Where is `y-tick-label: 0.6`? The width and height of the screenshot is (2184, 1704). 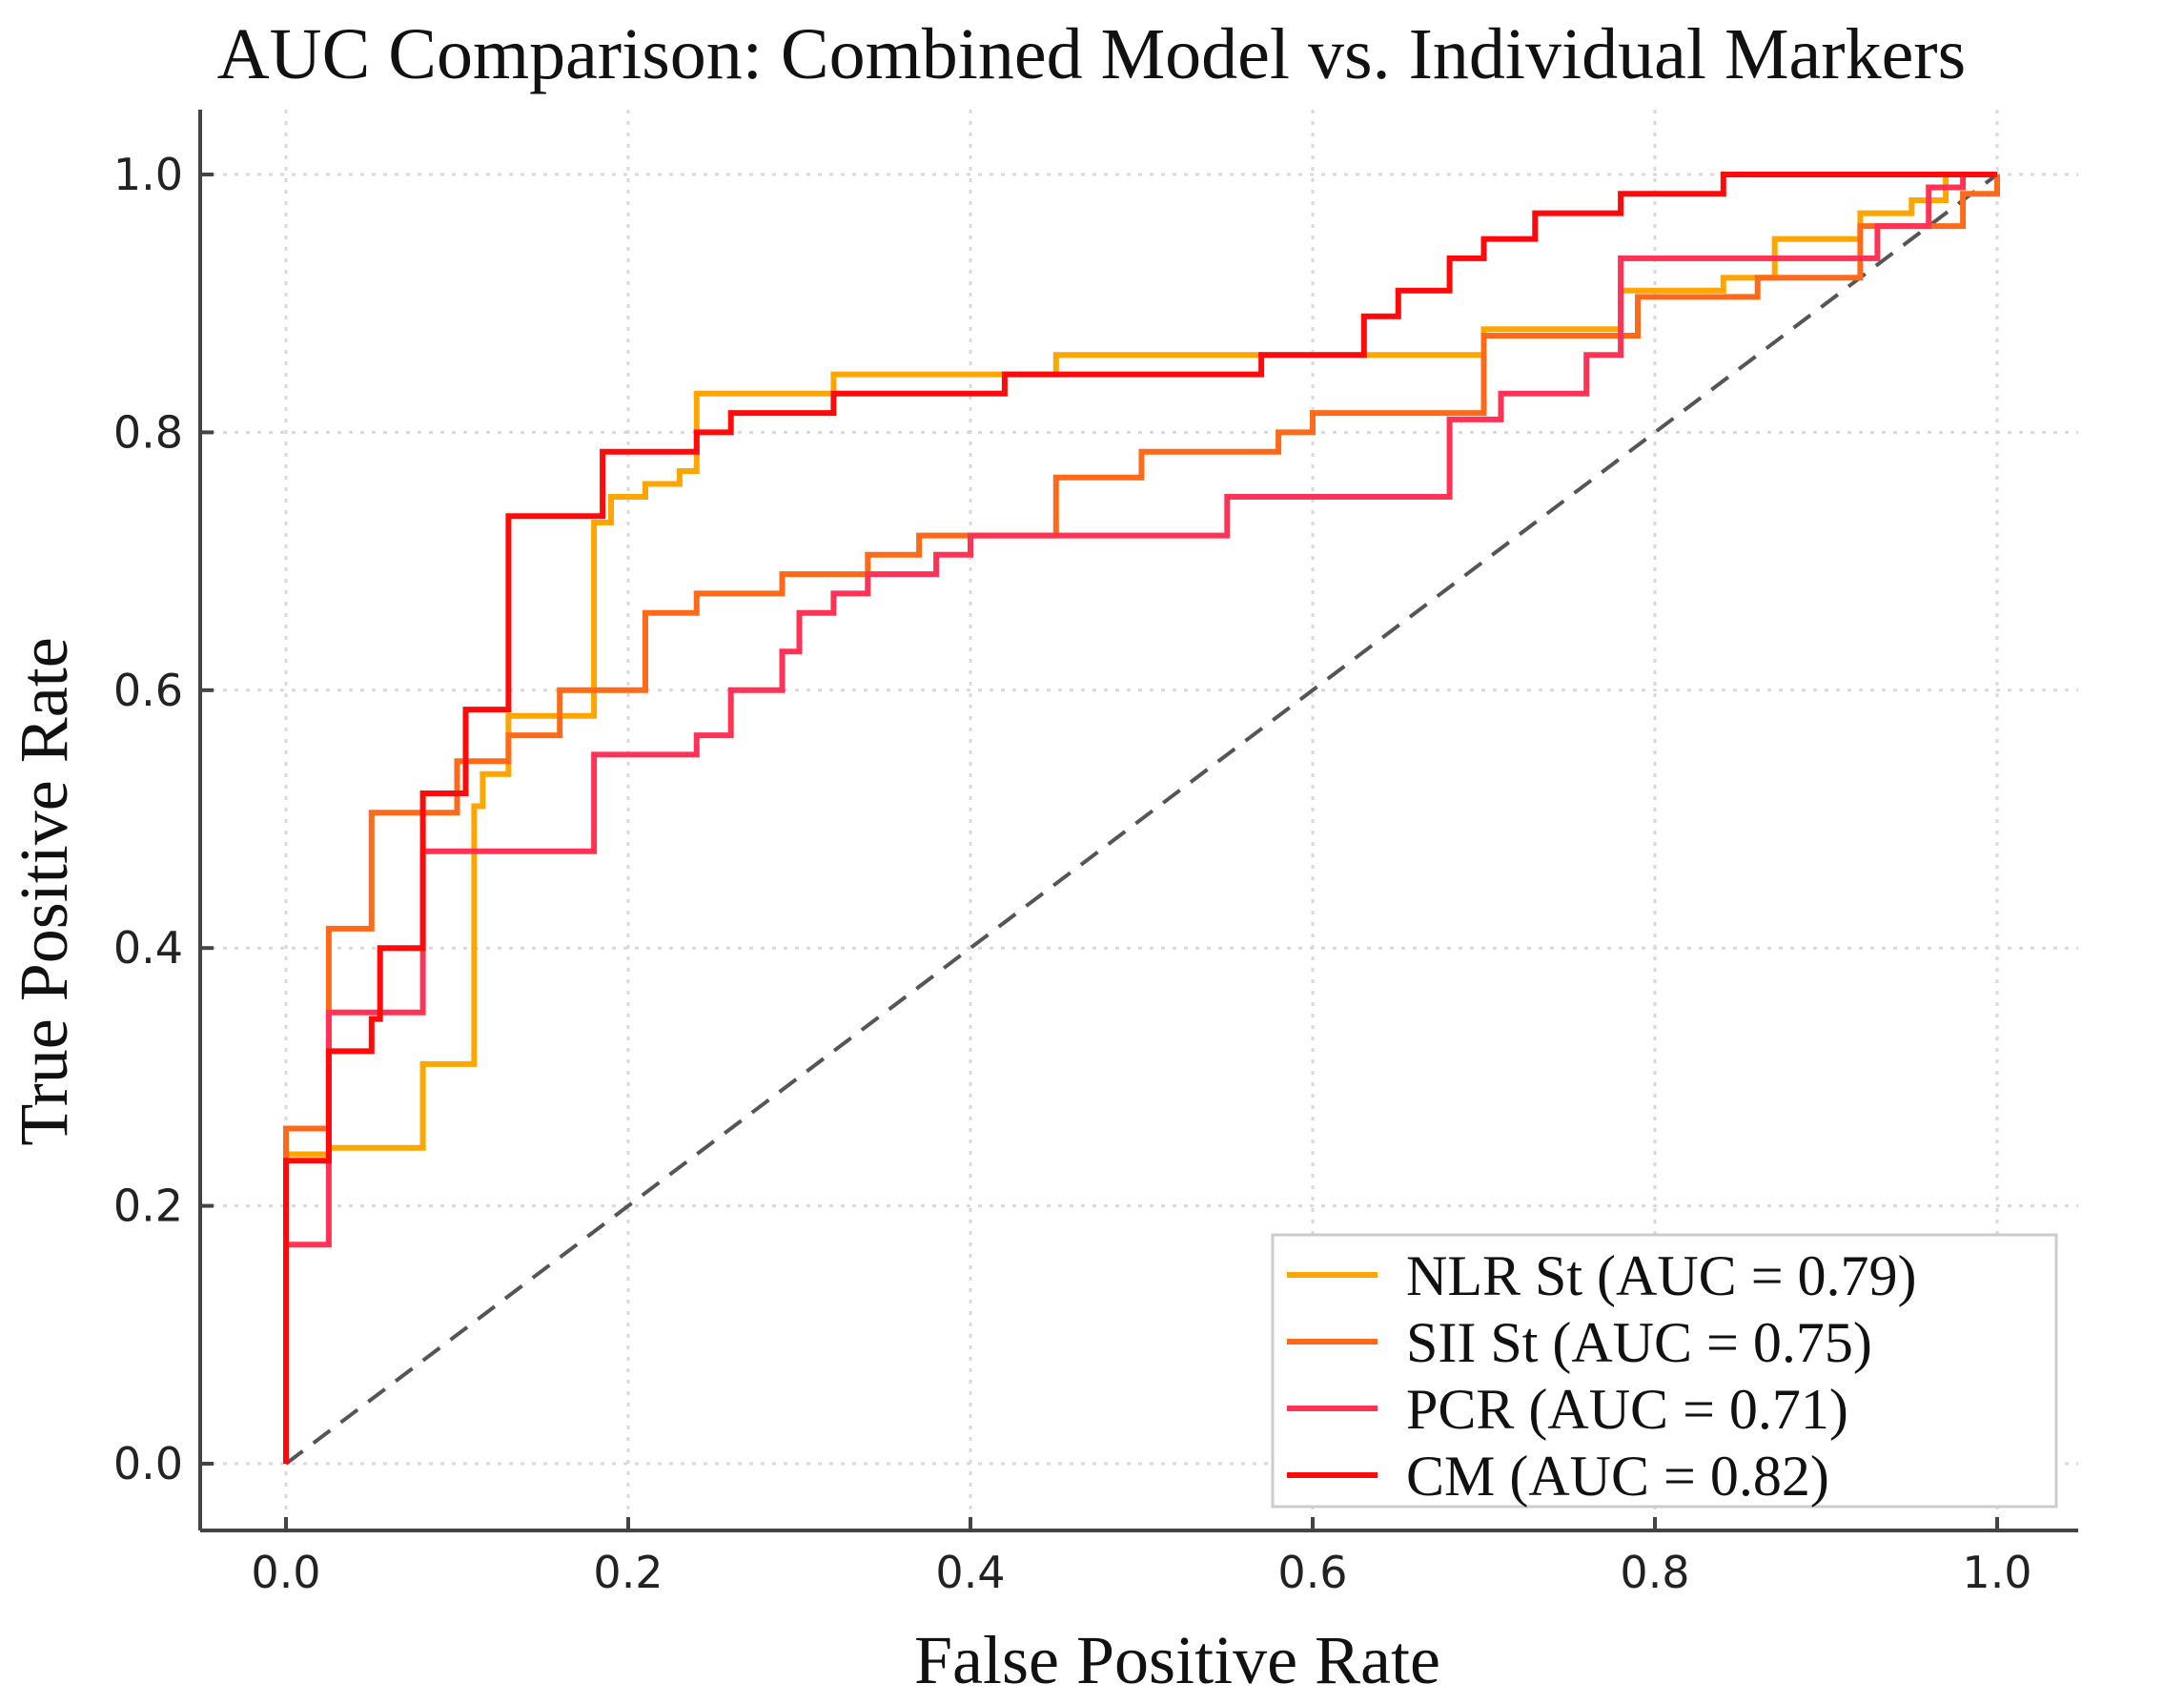
y-tick-label: 0.6 is located at coordinates (148, 690).